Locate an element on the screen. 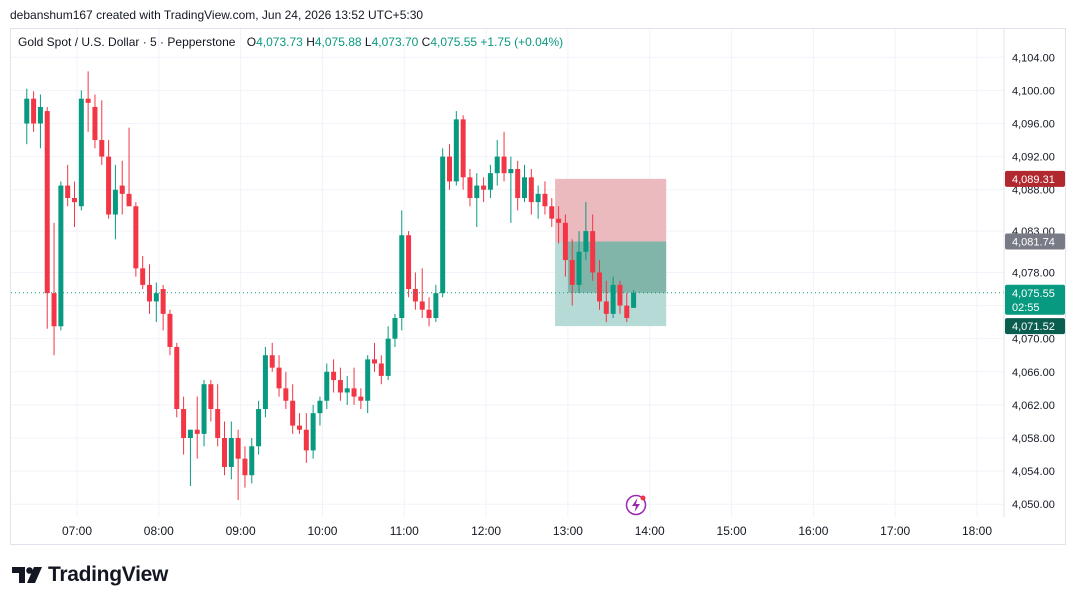 The image size is (1080, 605). y-tick-label: 4,104.00 is located at coordinates (1033, 58).